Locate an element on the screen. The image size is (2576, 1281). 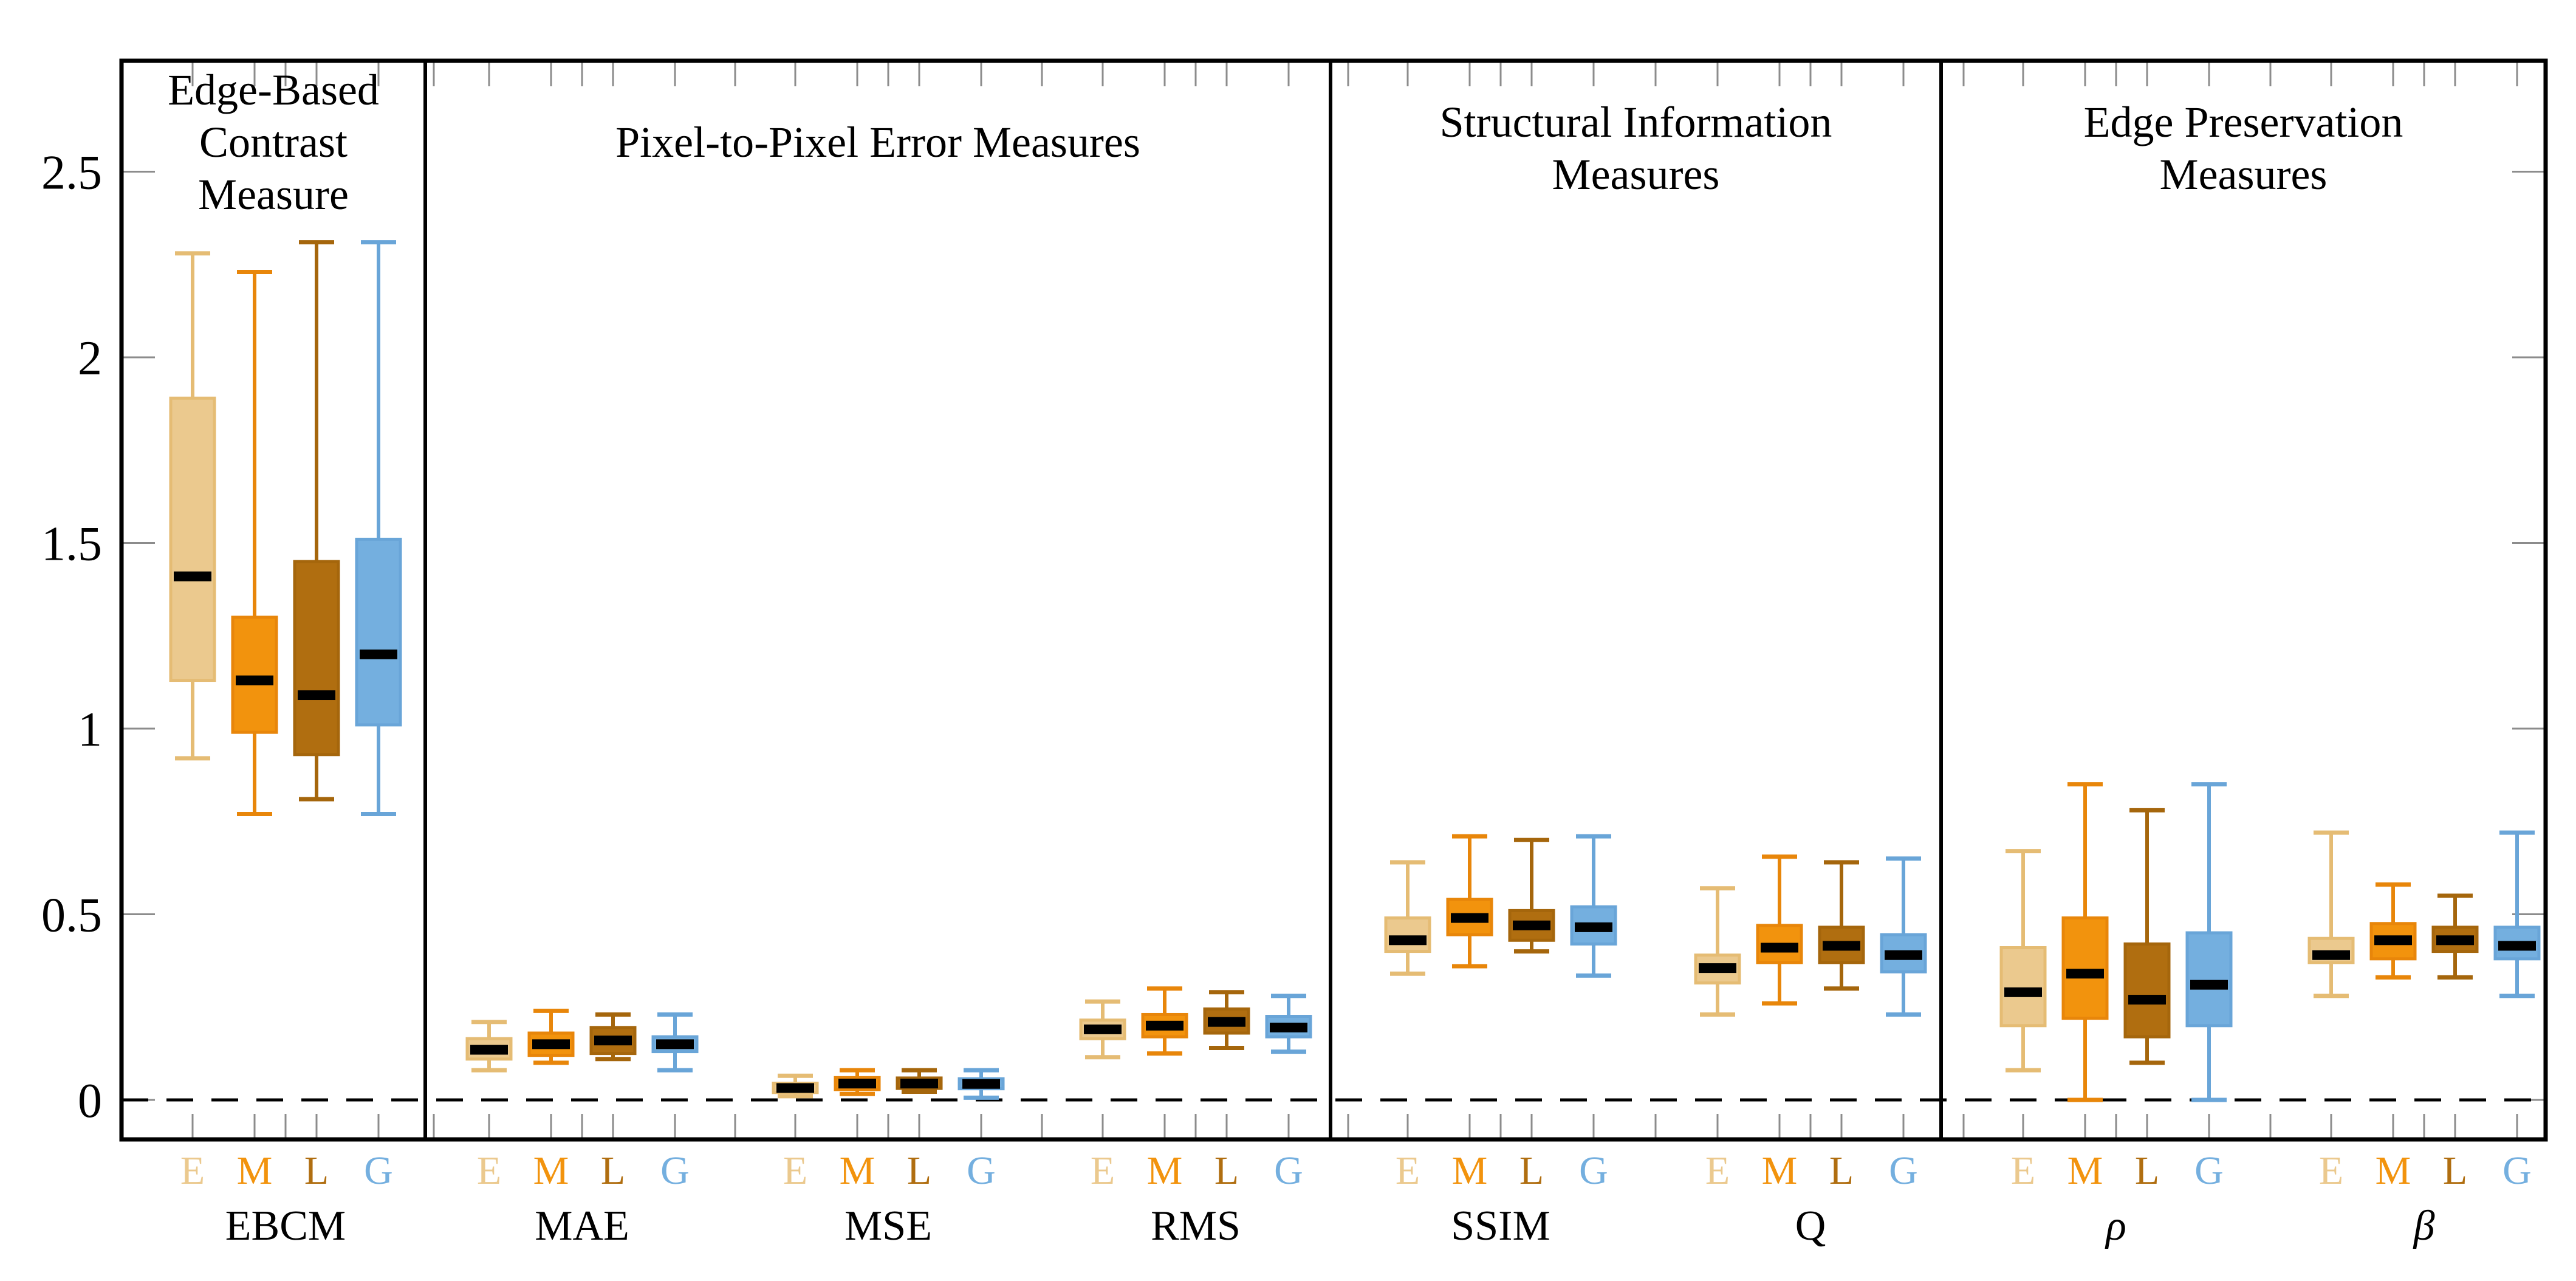
box-MAE-L is located at coordinates (613, 1037).